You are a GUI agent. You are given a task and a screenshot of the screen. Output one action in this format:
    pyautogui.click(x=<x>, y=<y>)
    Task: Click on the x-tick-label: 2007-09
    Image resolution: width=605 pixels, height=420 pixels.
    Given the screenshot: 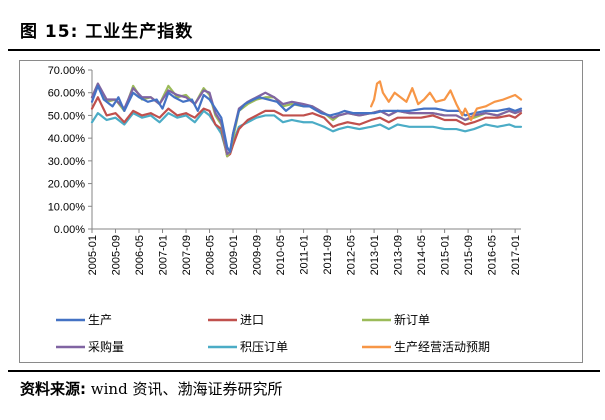 What is the action you would take?
    pyautogui.click(x=187, y=255)
    